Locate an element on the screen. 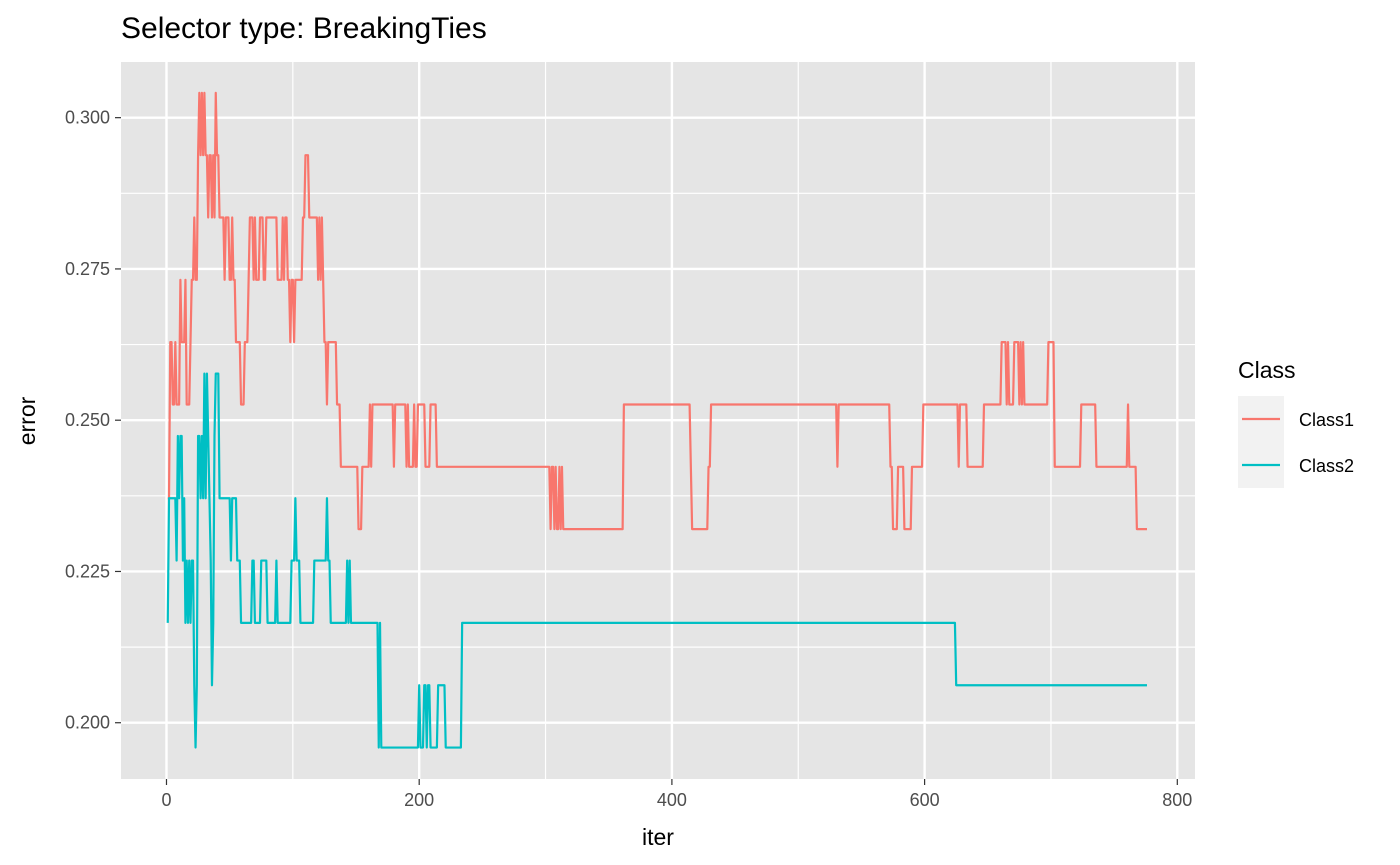 This screenshot has width=1400, height=865. legend-label-class2: Class2 is located at coordinates (1326, 466).